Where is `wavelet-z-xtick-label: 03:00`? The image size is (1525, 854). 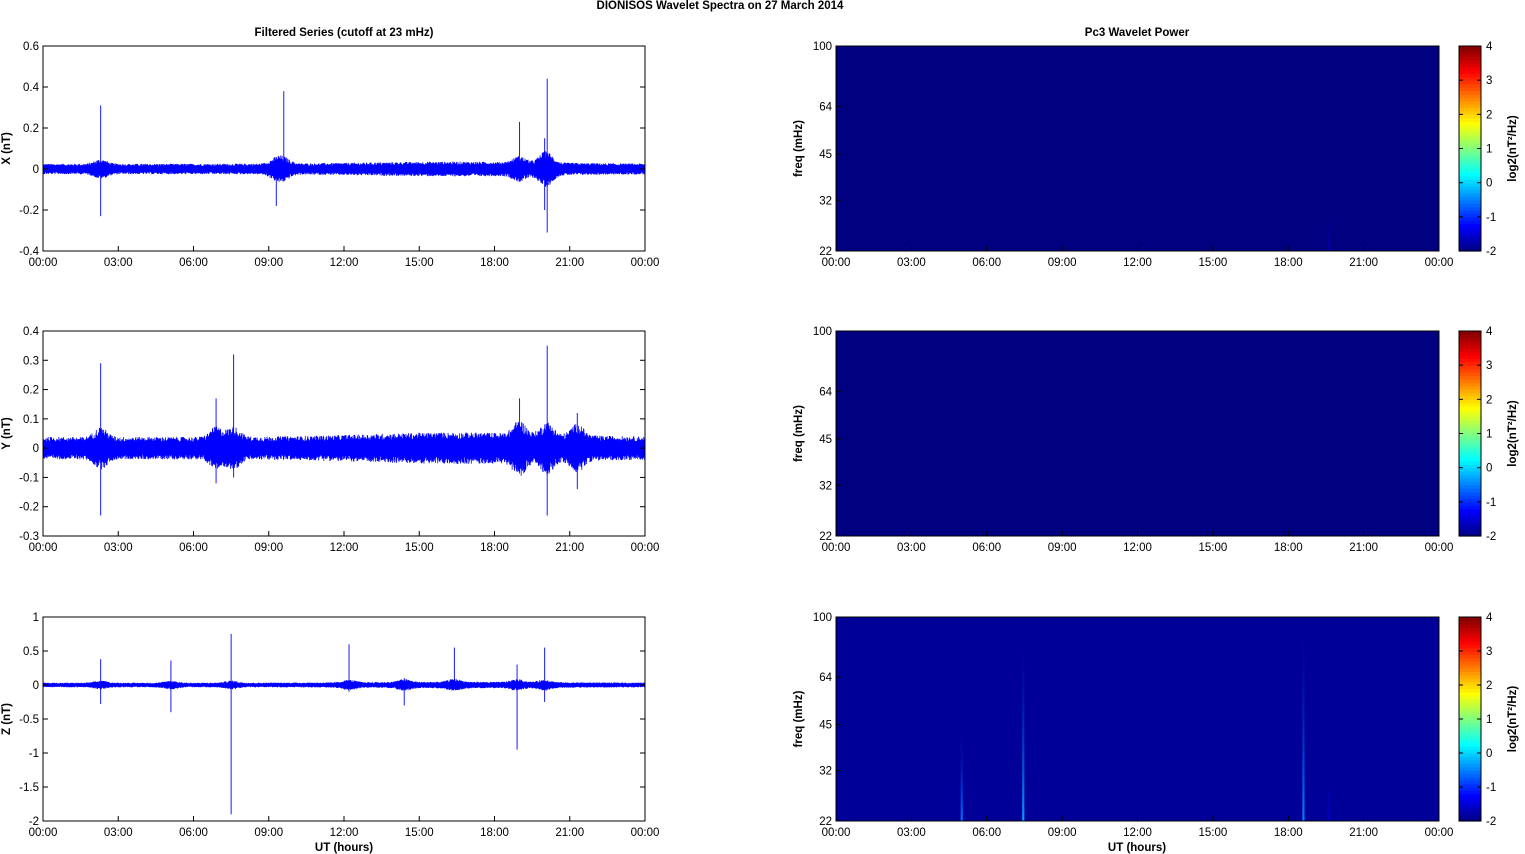
wavelet-z-xtick-label: 03:00 is located at coordinates (911, 833).